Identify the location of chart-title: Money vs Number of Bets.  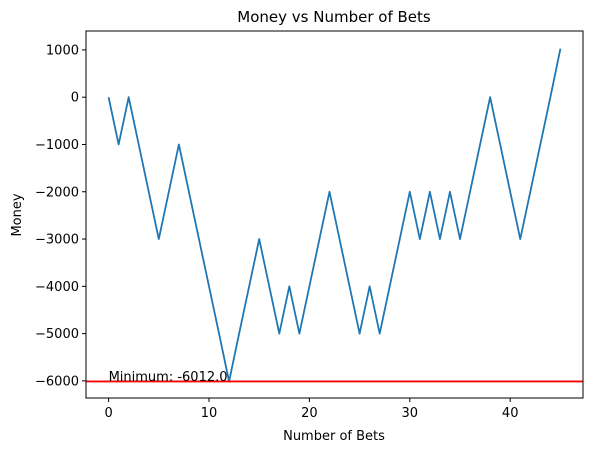
(334, 17).